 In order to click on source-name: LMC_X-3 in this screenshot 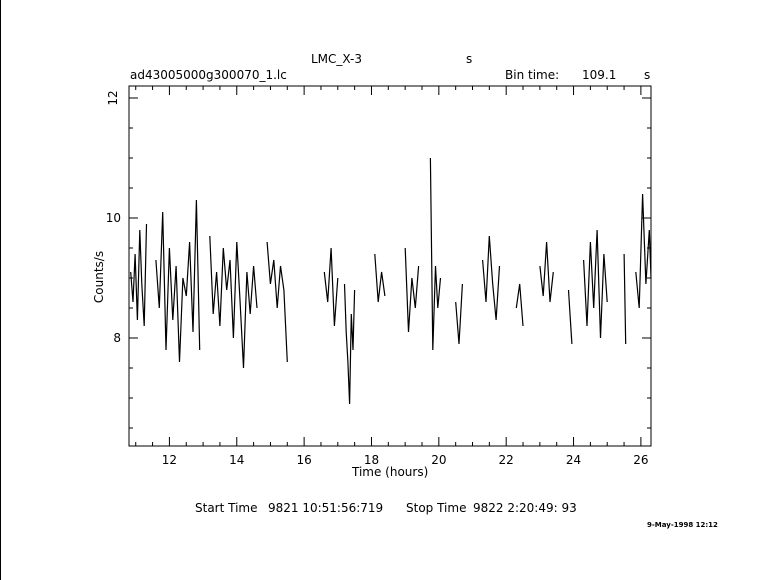, I will do `click(337, 59)`.